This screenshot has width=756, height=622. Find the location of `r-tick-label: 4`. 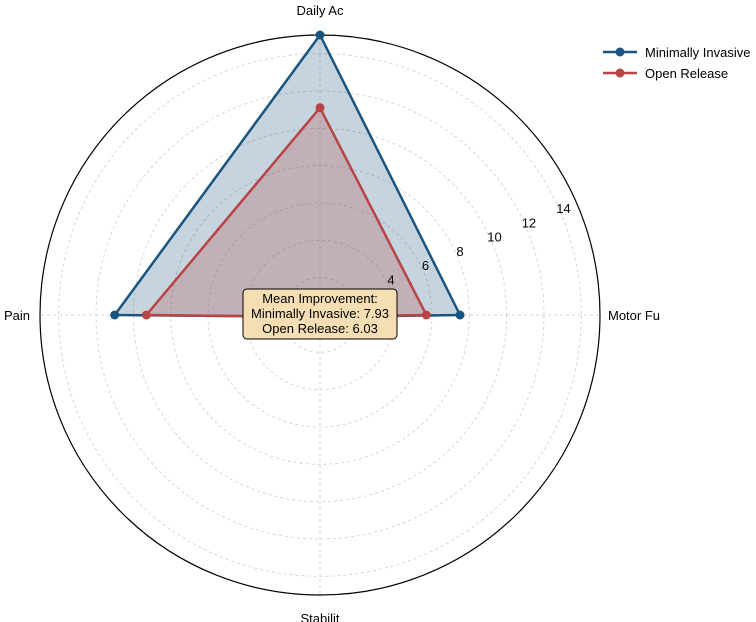

r-tick-label: 4 is located at coordinates (390, 279).